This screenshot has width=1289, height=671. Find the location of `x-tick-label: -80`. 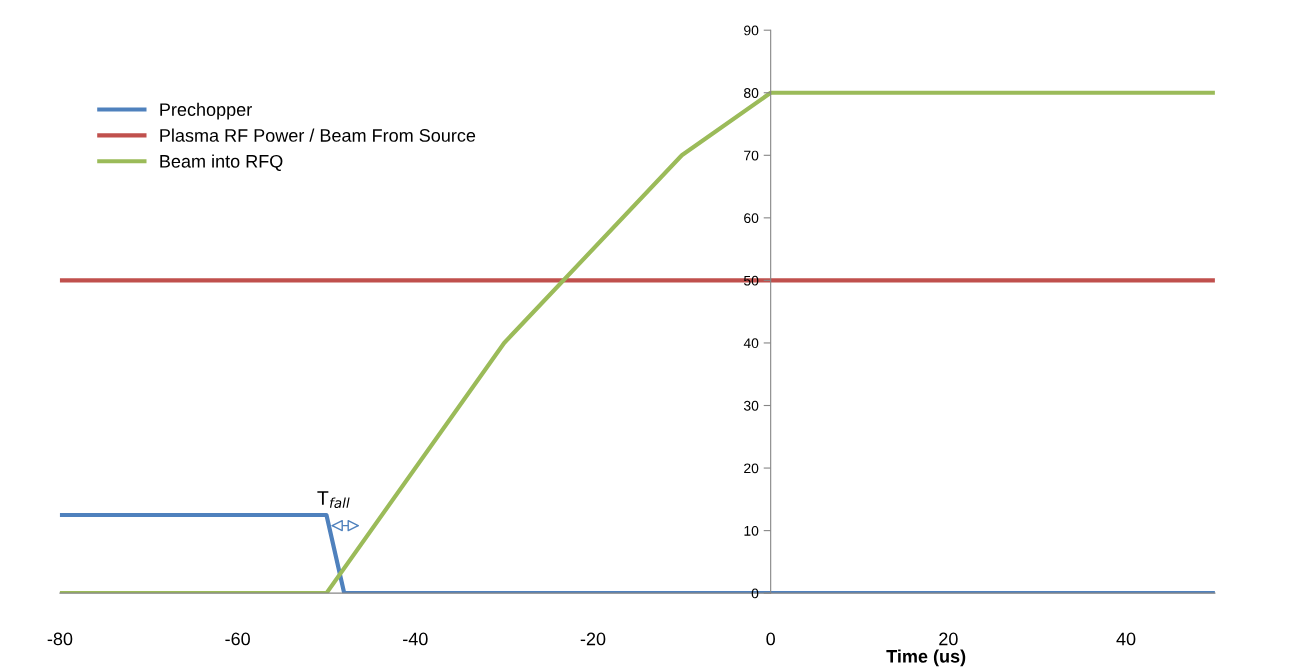

x-tick-label: -80 is located at coordinates (60, 639).